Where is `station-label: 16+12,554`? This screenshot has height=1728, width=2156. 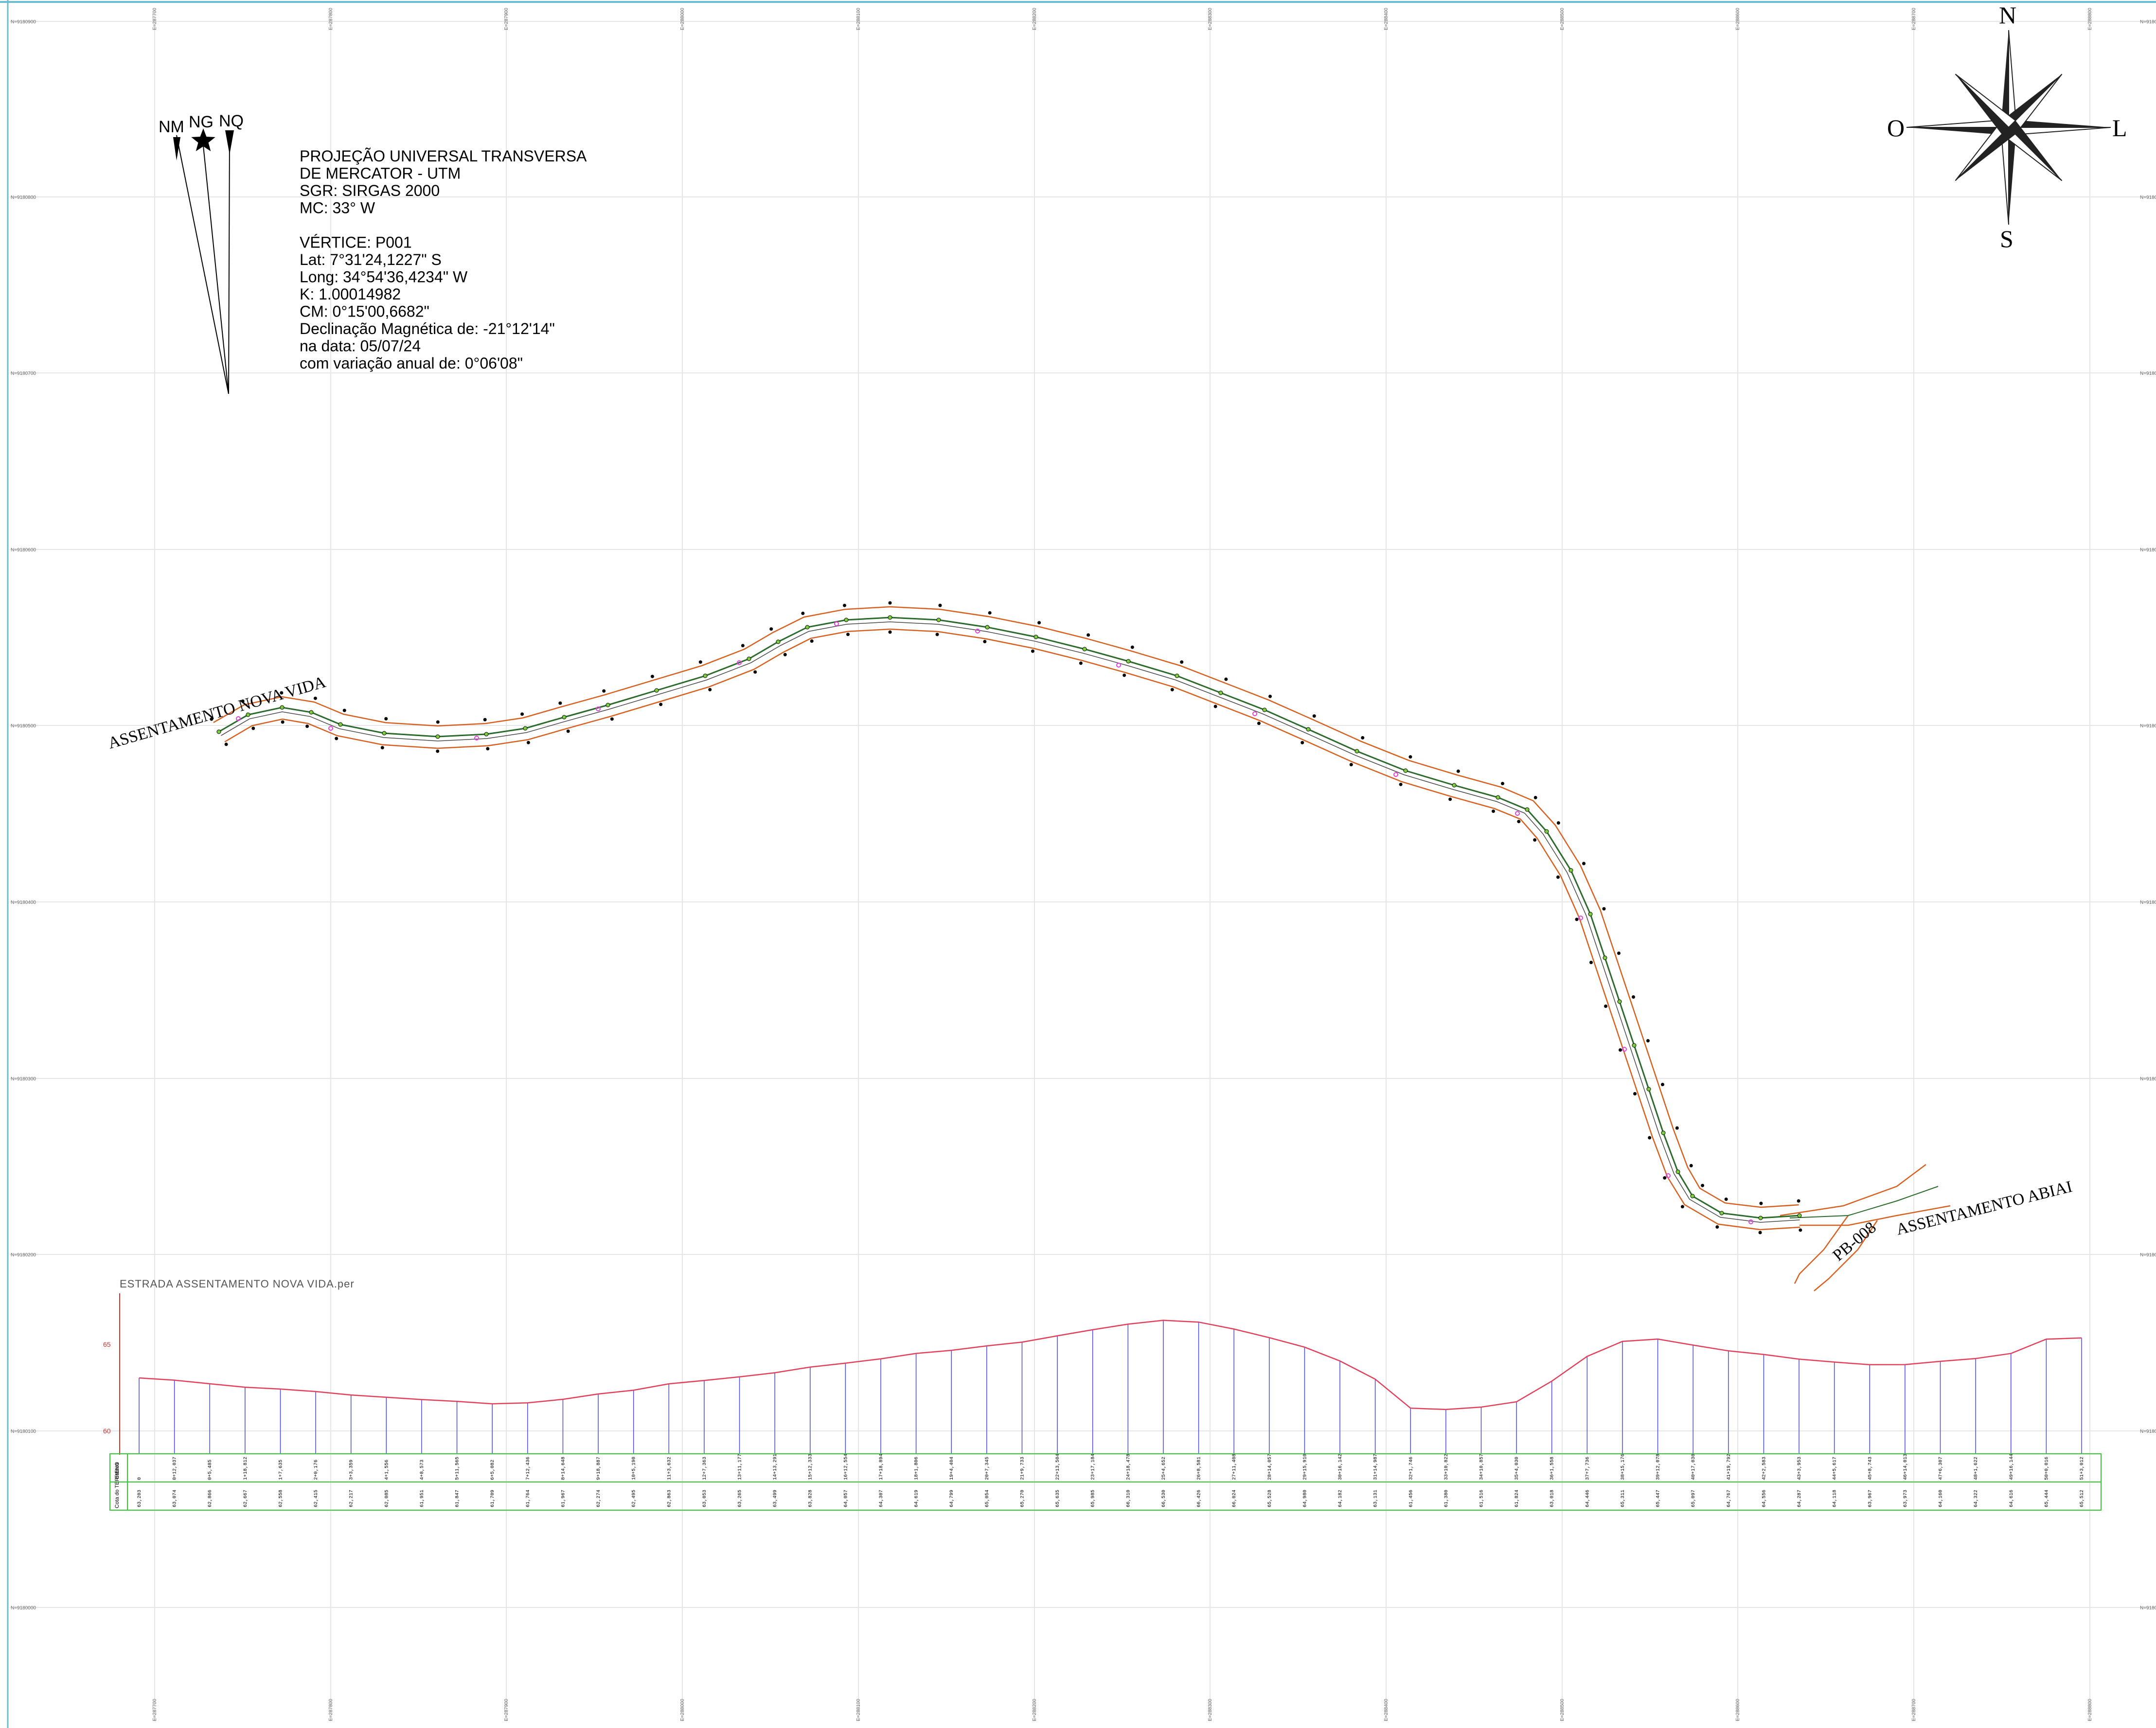
station-label: 16+12,554 is located at coordinates (846, 1467).